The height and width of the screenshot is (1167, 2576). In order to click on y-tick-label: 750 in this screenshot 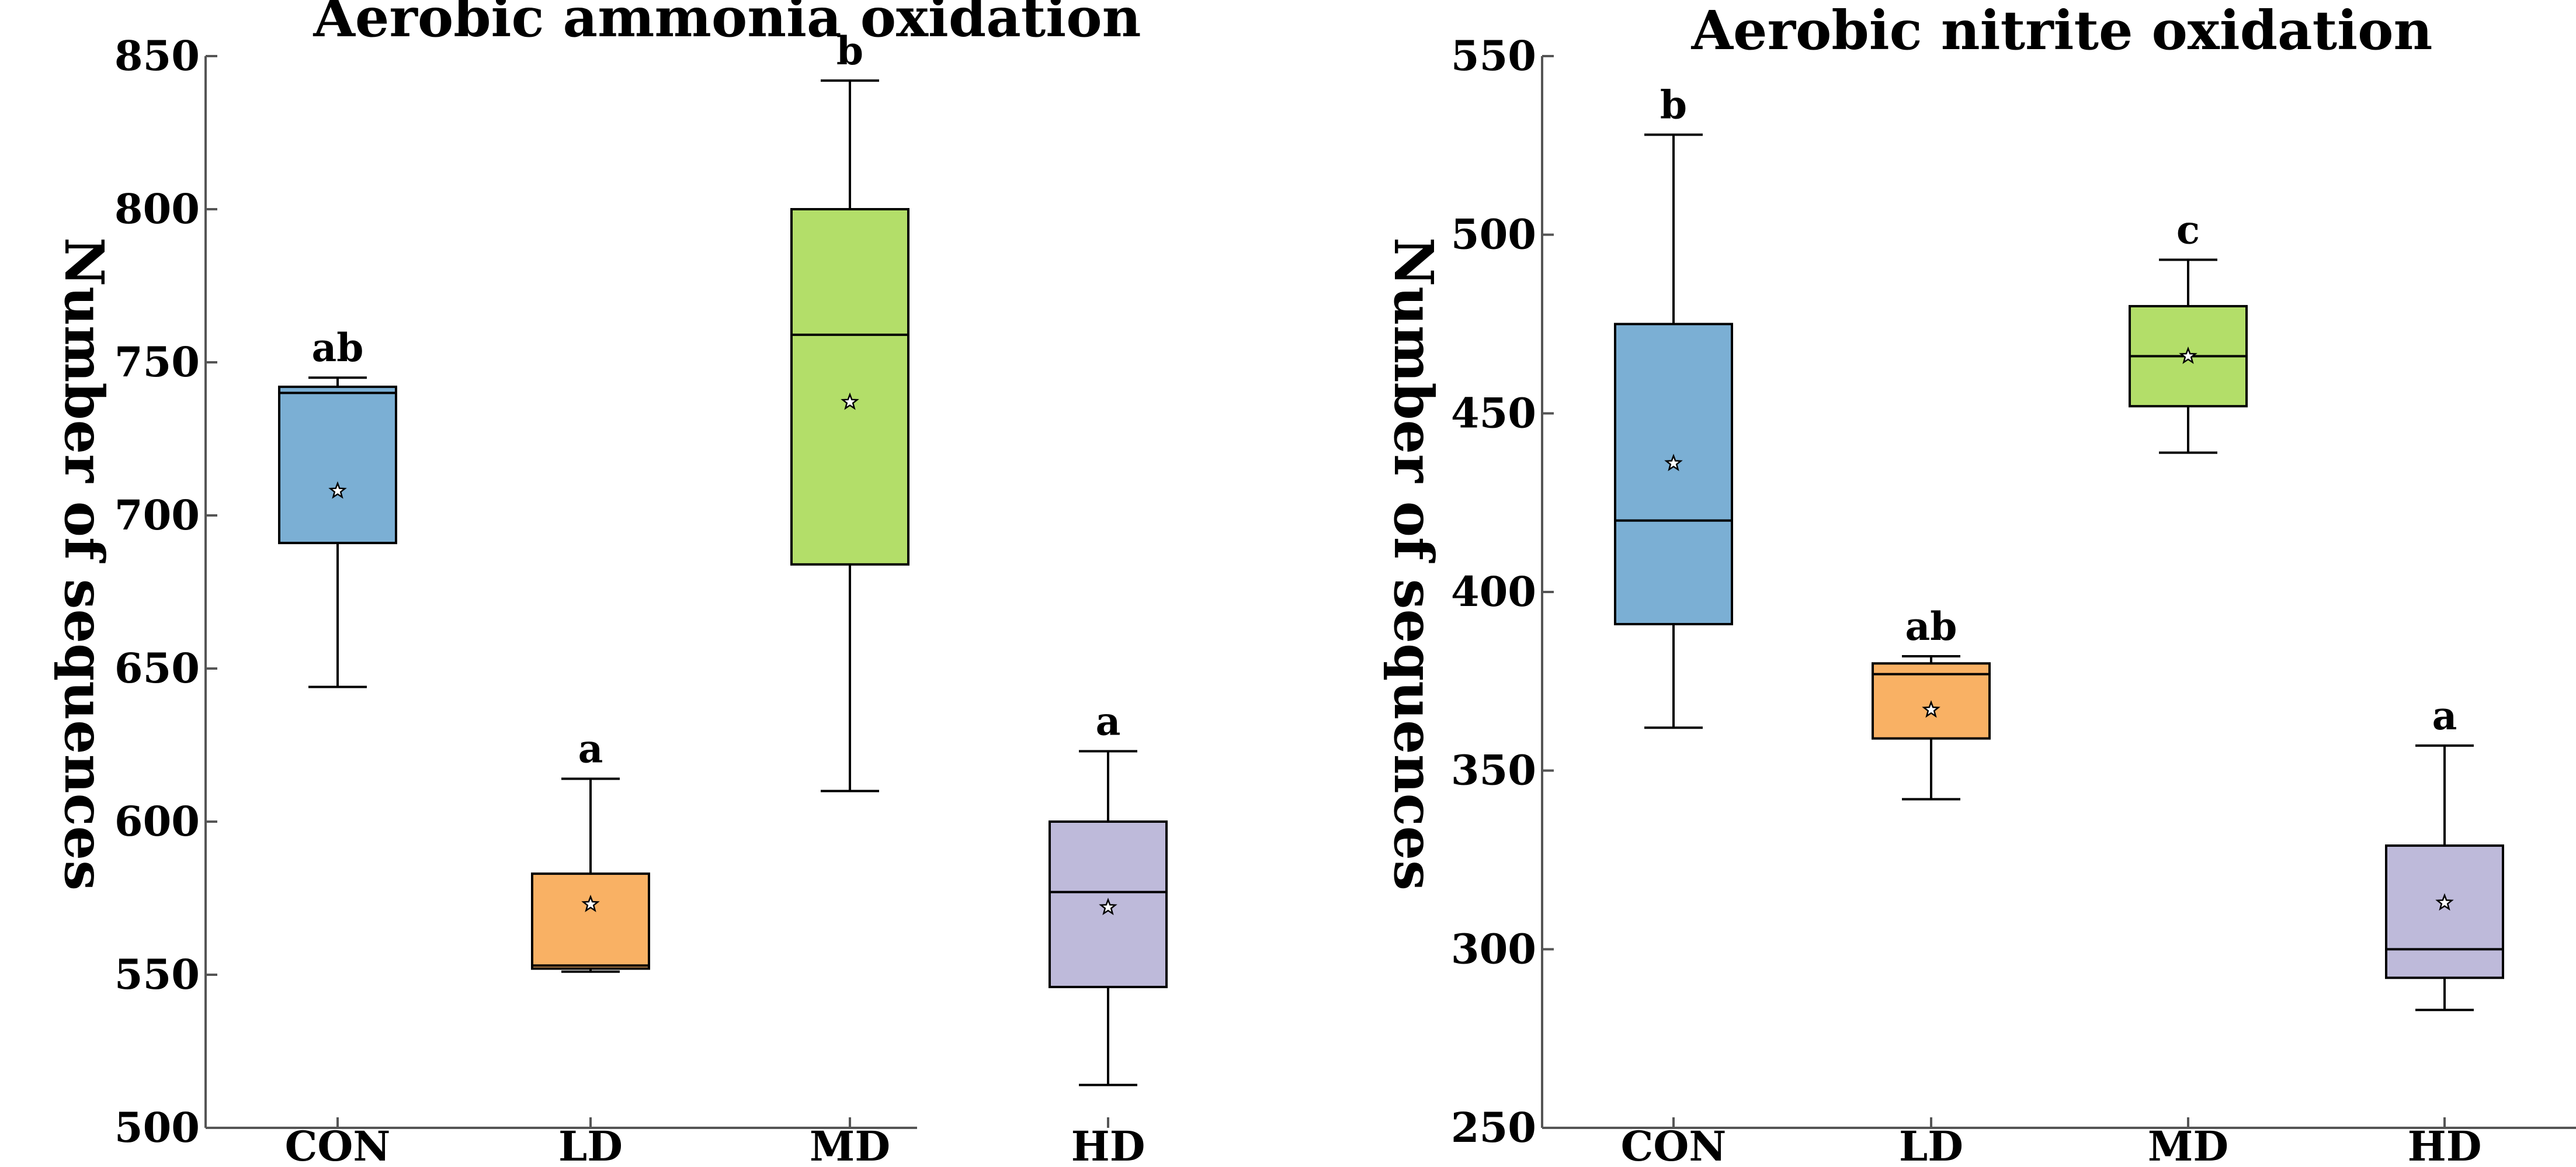, I will do `click(157, 362)`.